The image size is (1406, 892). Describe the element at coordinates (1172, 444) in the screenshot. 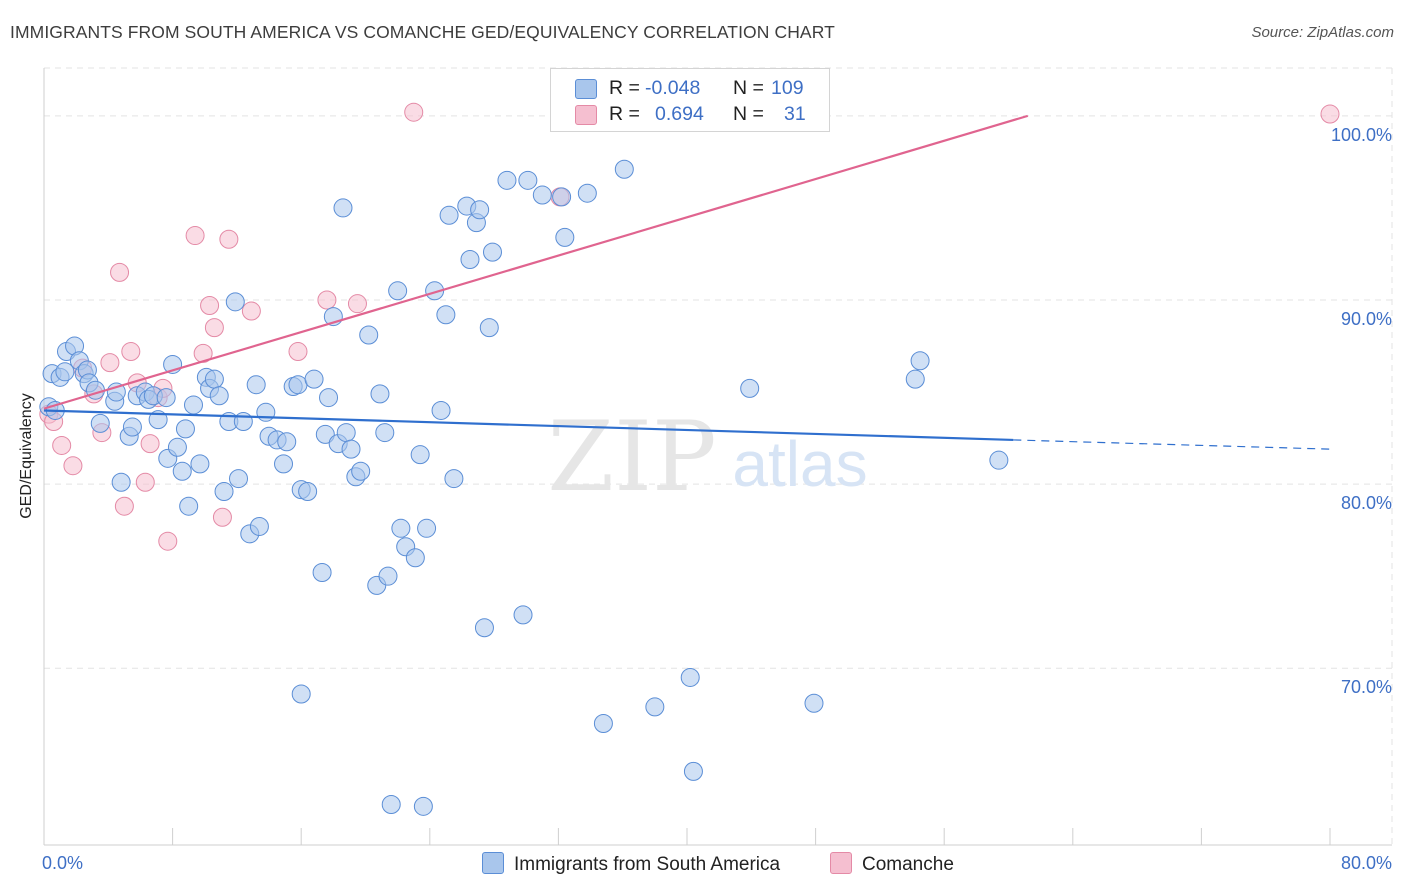

I see `trend-line-extension` at that location.